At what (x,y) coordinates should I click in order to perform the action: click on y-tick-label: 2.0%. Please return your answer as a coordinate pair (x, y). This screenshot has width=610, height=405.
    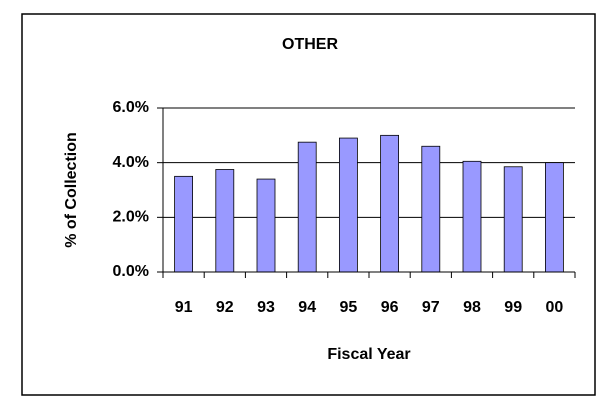
    Looking at the image, I should click on (131, 217).